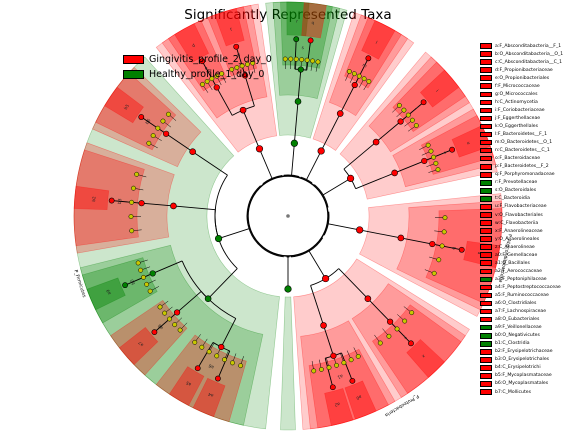 The image size is (576, 432). What do you see at coordinates (527, 143) in the screenshot?
I see `key-name: O_Bacteroidetes__O_1` at bounding box center [527, 143].